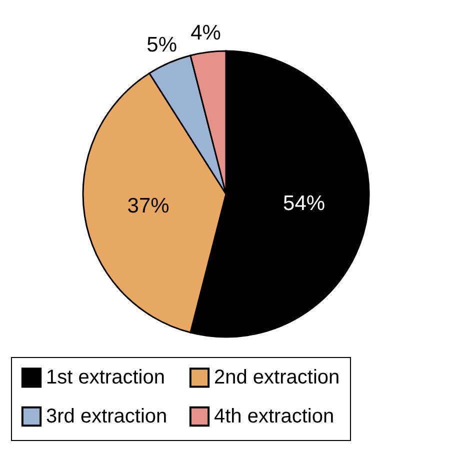 The width and height of the screenshot is (457, 453). What do you see at coordinates (107, 417) in the screenshot?
I see `legend-label: 3rd extraction` at bounding box center [107, 417].